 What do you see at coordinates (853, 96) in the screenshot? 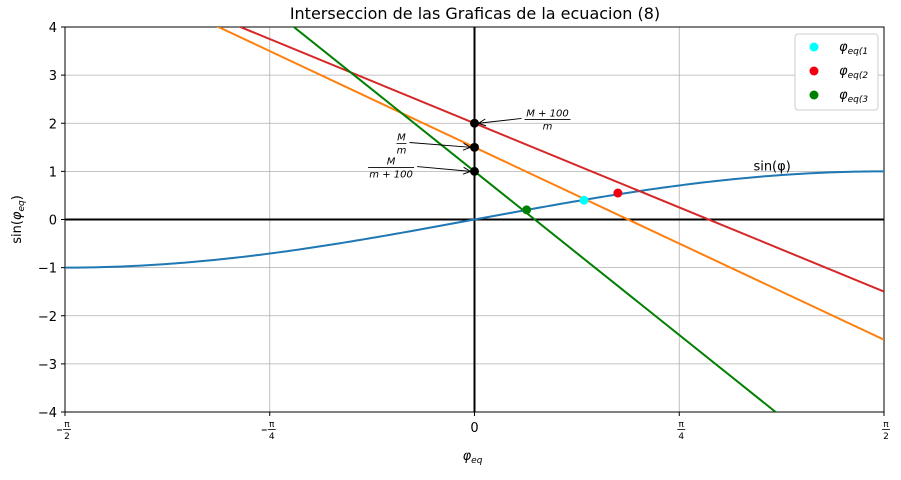
I see `legend-label: φeq(3` at bounding box center [853, 96].